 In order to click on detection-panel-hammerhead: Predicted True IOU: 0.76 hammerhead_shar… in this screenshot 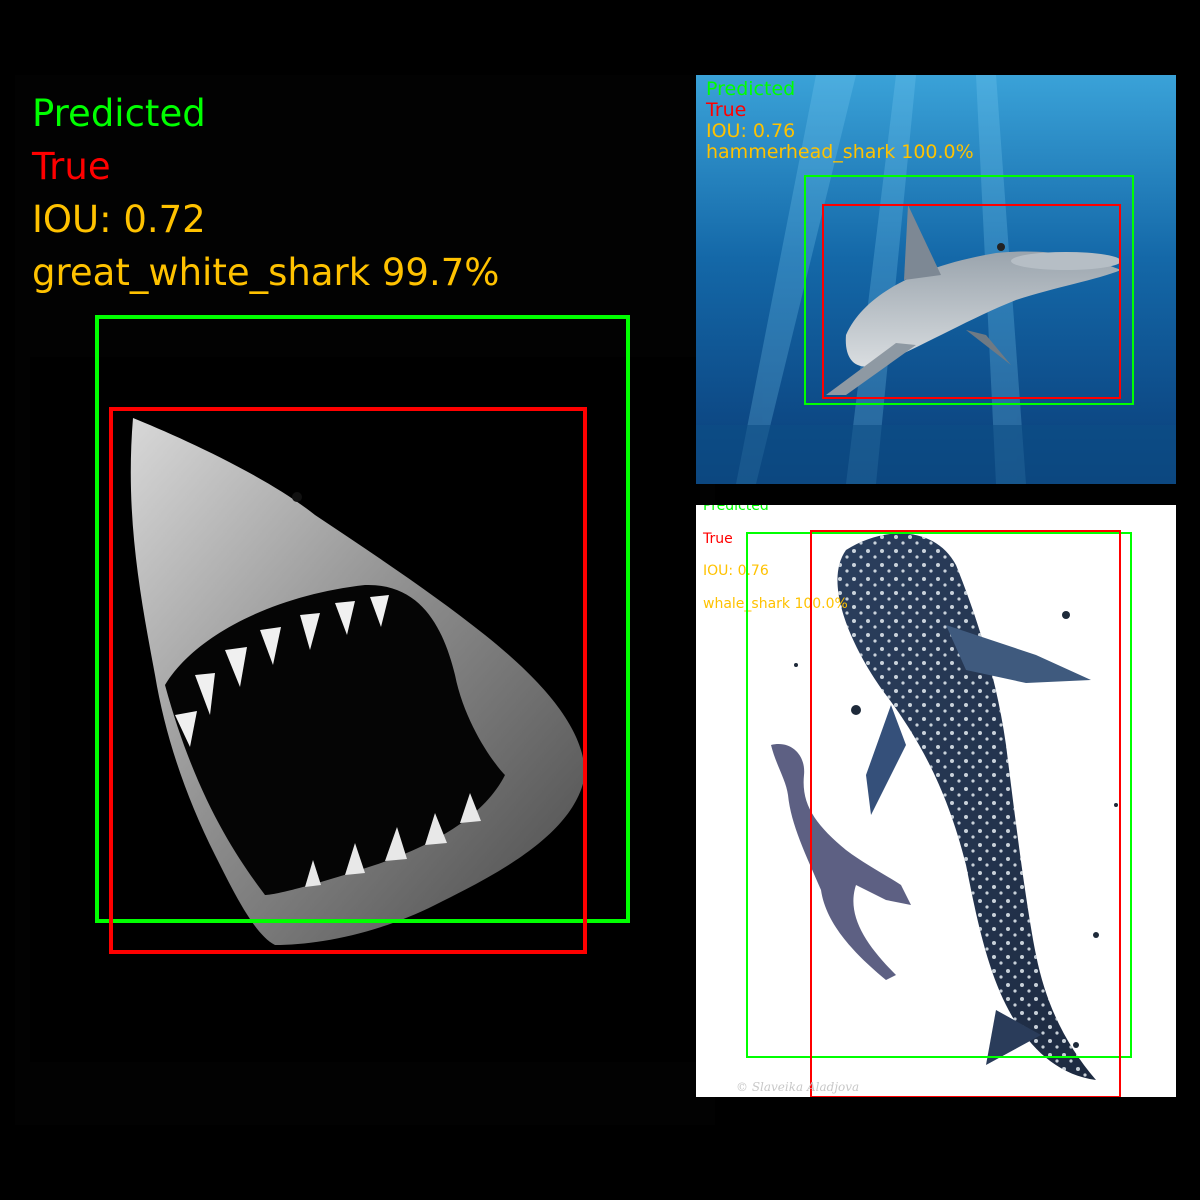, I will do `click(936, 279)`.